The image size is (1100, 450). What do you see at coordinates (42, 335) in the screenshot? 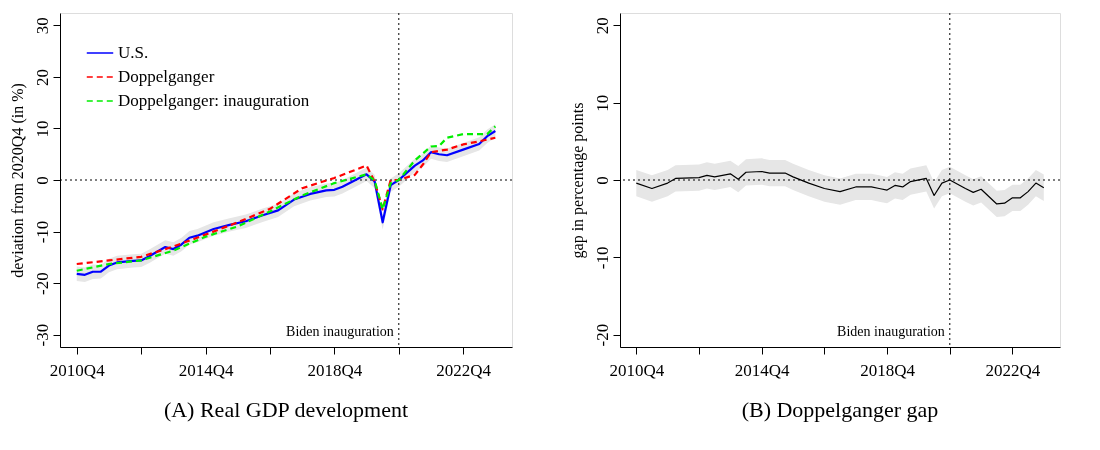
I see `y-tick-label: -30` at bounding box center [42, 335].